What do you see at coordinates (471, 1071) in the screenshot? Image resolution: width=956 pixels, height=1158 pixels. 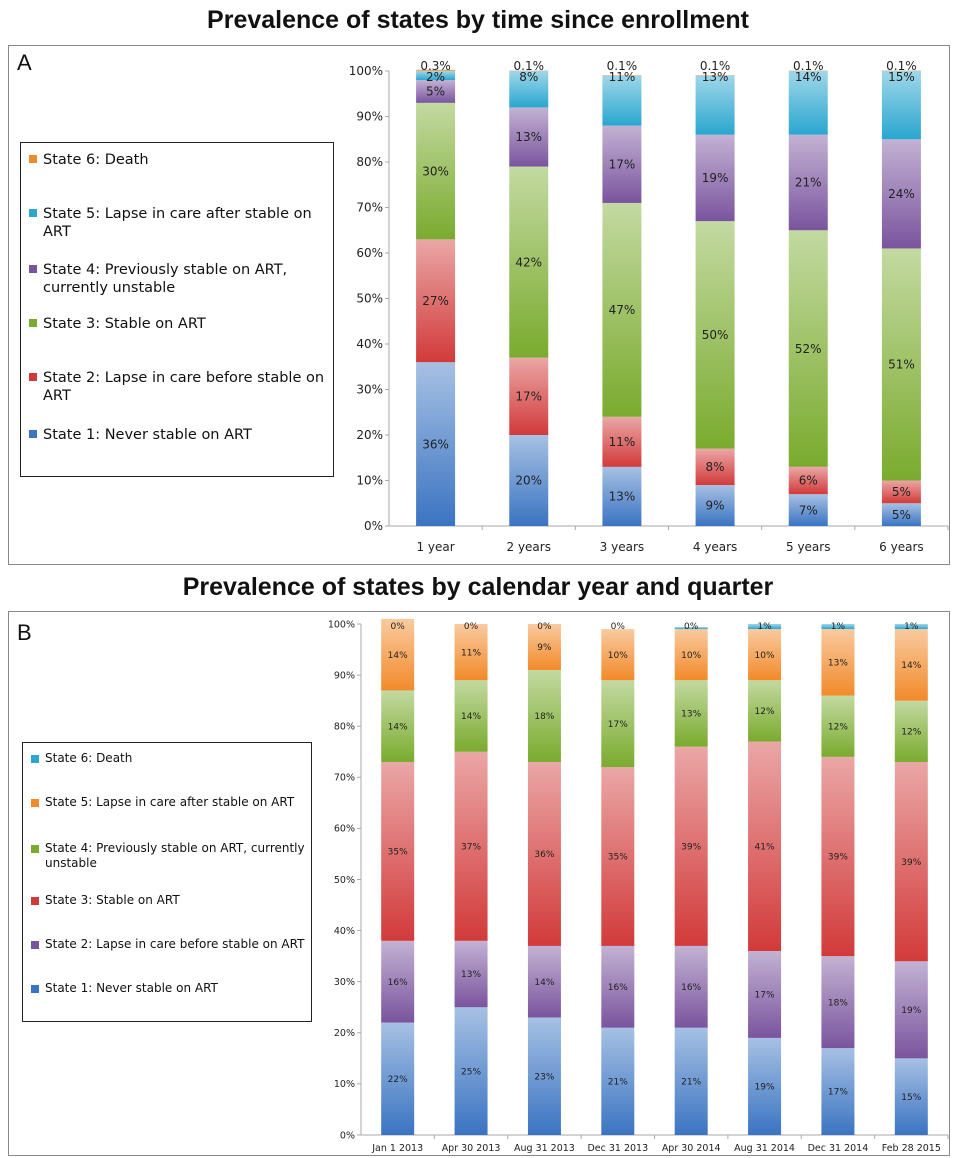 I see `bar-segment-state-1-apr-30-2013` at bounding box center [471, 1071].